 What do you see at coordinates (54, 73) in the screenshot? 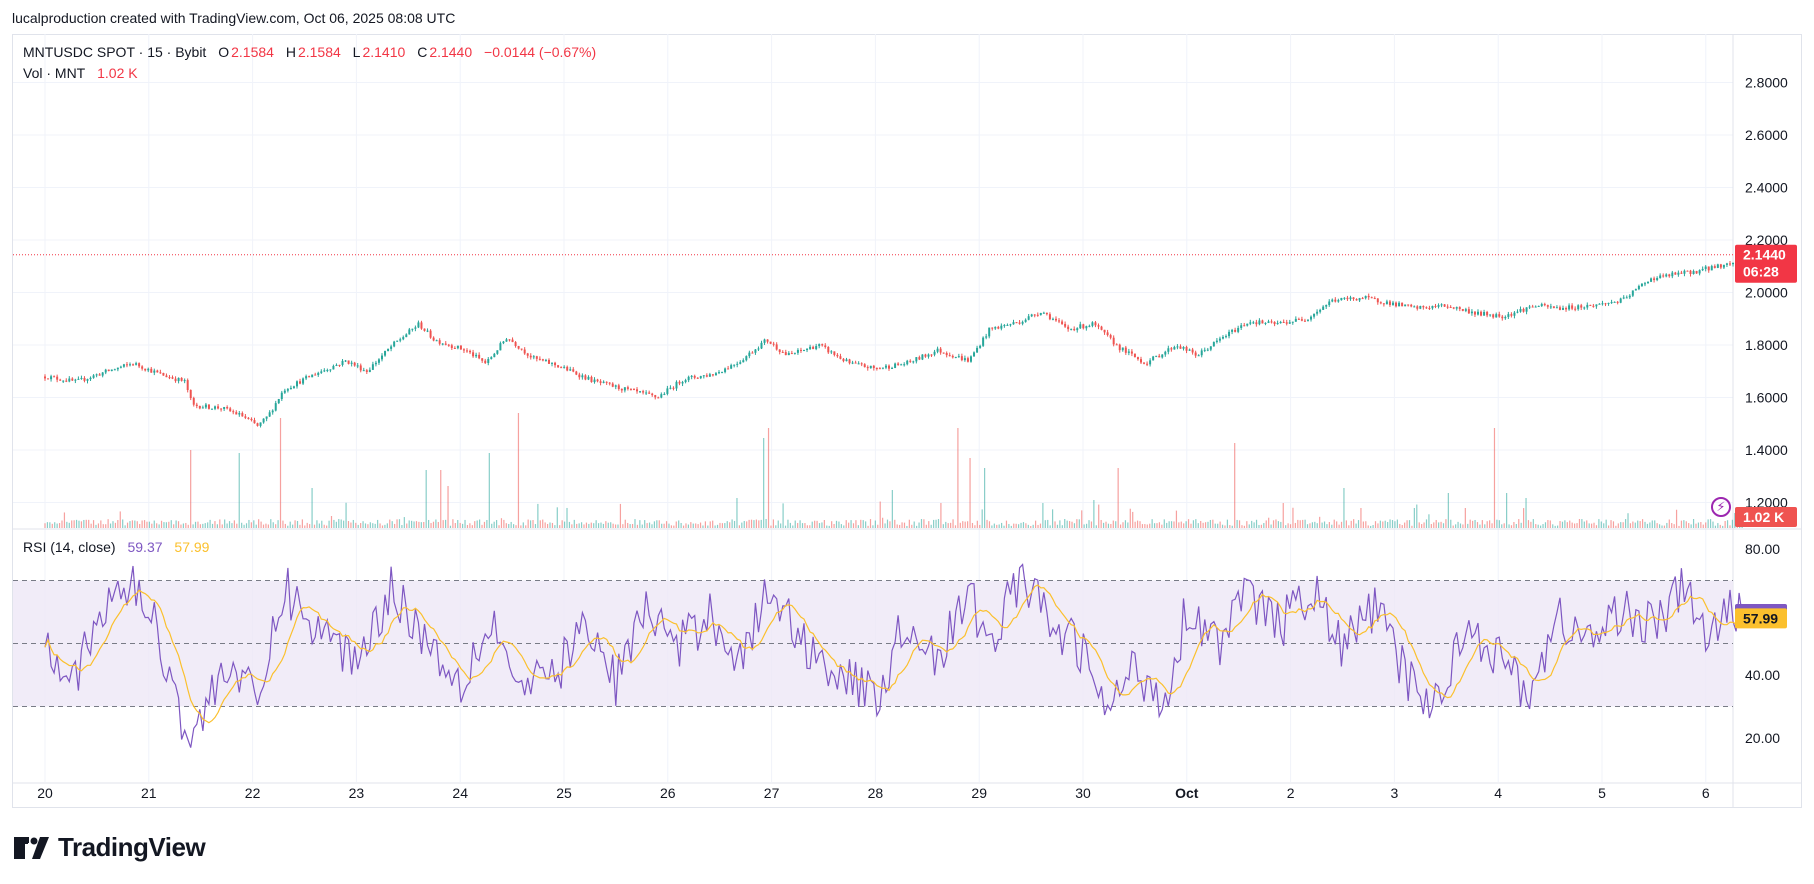
I see `volume-label: Vol · MNT` at bounding box center [54, 73].